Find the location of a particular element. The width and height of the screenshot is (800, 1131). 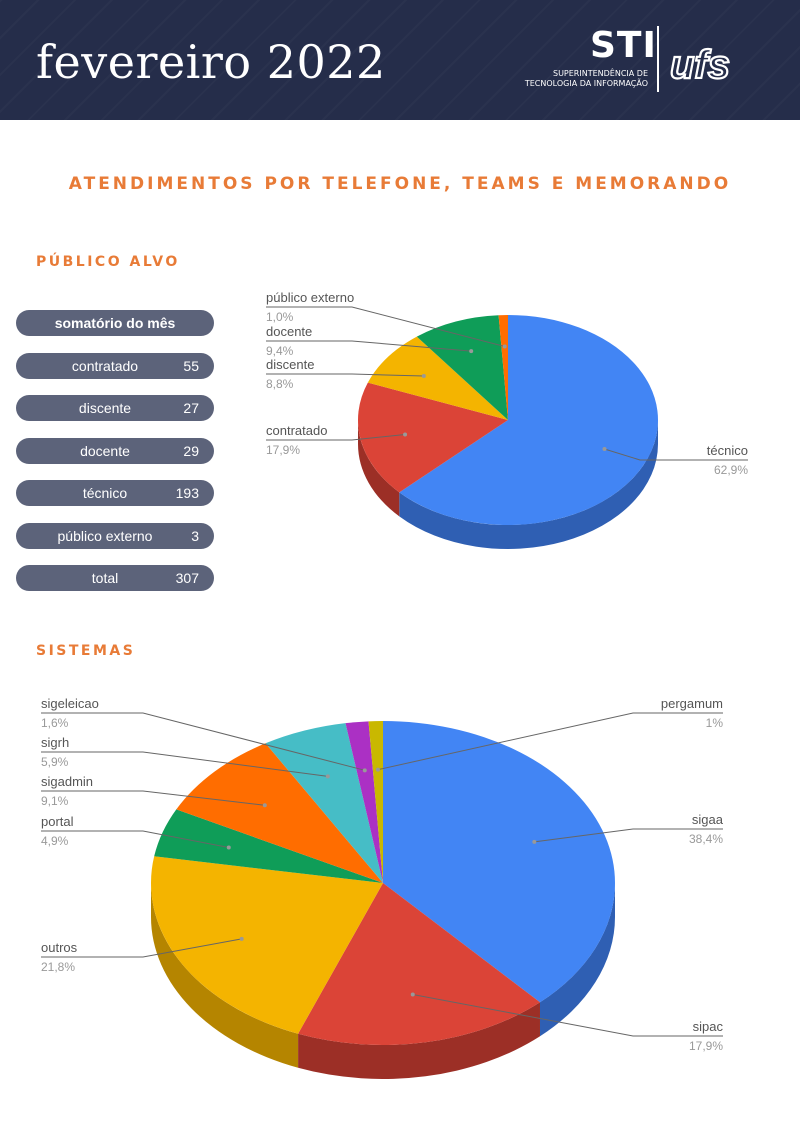

leader-dot-sipac is located at coordinates (412, 994).